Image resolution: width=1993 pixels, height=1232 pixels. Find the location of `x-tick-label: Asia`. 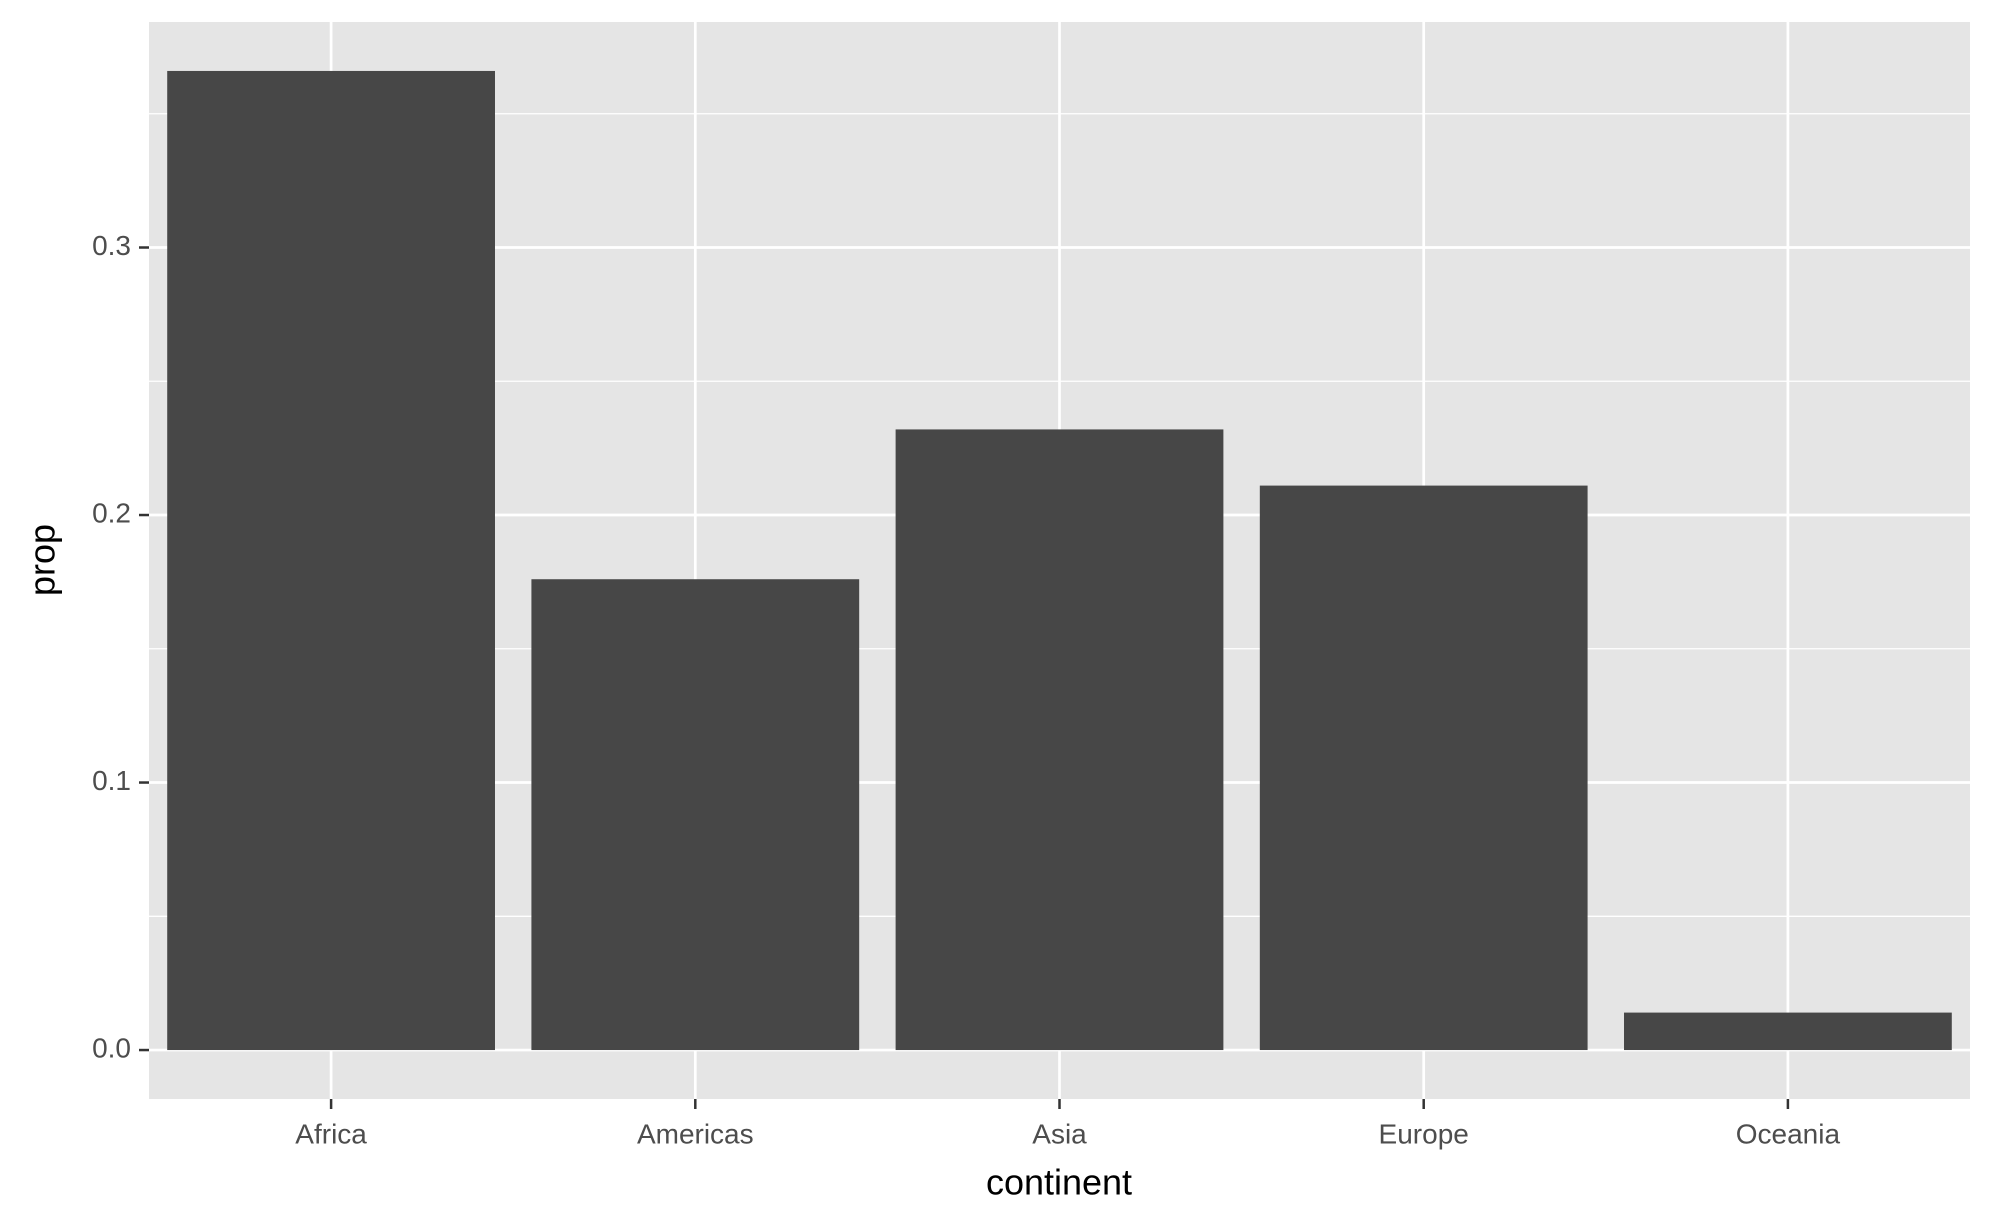

x-tick-label: Asia is located at coordinates (1059, 1133).